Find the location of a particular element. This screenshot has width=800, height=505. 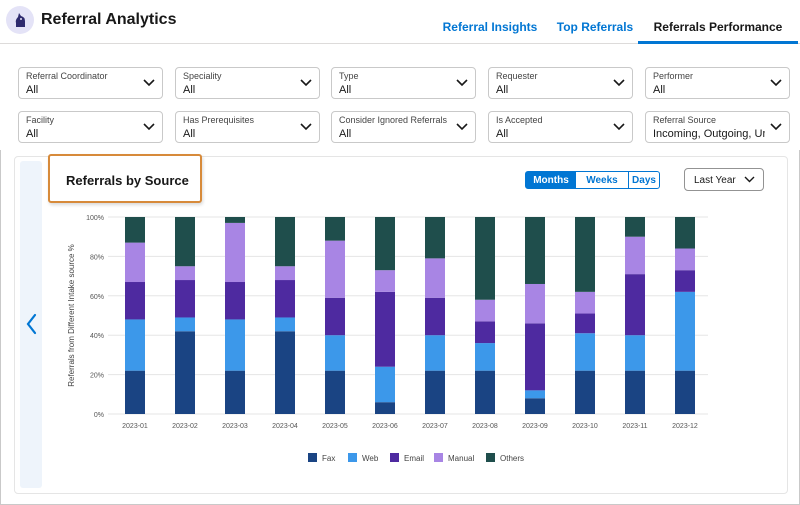

granularity-months-button: Months is located at coordinates (551, 180).